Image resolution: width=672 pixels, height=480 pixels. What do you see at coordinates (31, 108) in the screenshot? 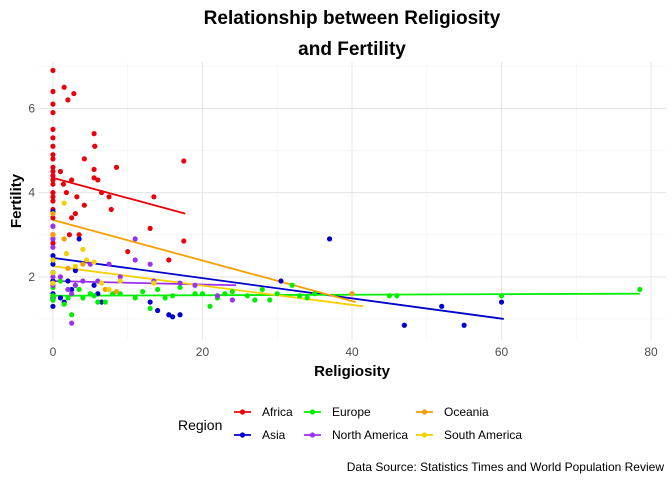
I see `y-tick-label: 6` at bounding box center [31, 108].